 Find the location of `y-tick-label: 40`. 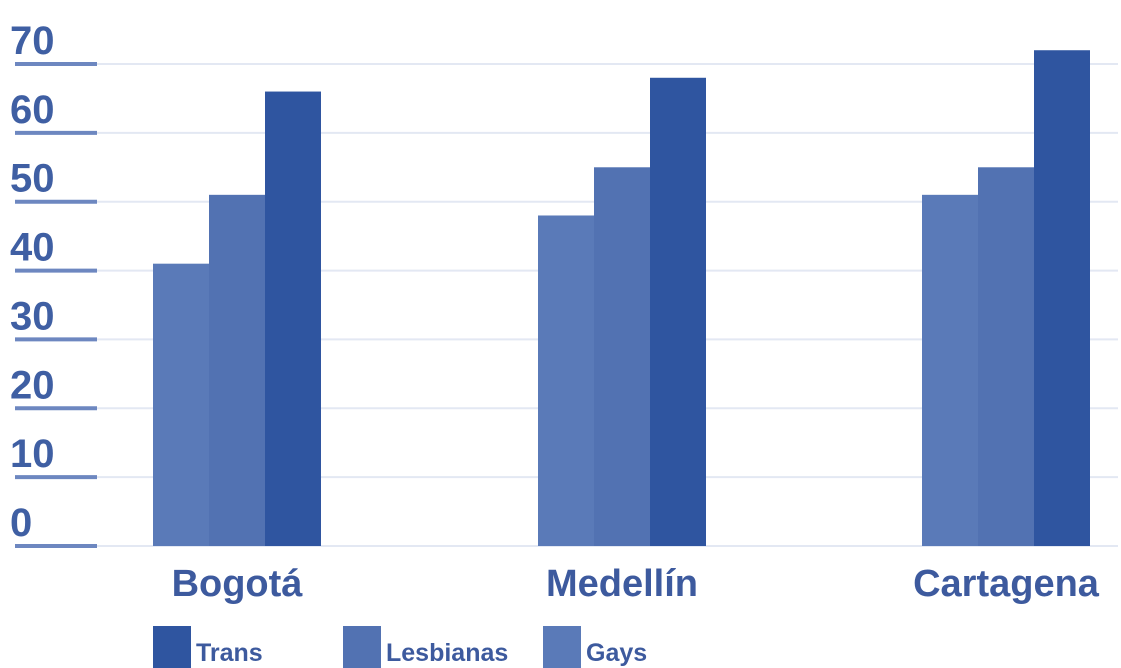

y-tick-label: 40 is located at coordinates (32, 248).